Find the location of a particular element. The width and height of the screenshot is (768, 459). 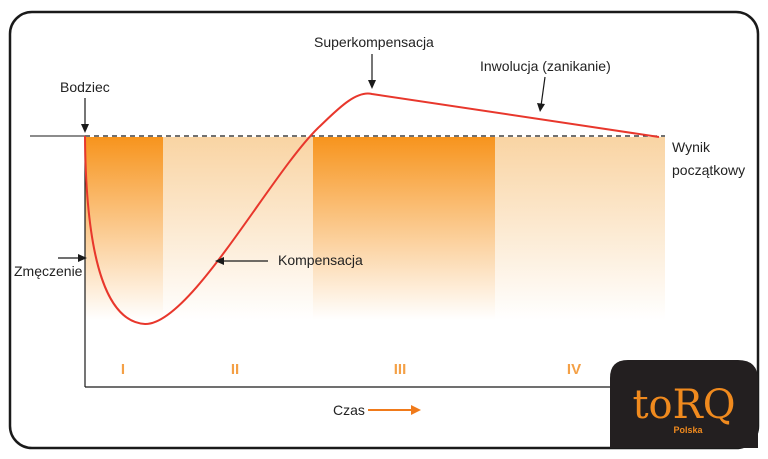

zmeczenie-arrow is located at coordinates (72, 258).